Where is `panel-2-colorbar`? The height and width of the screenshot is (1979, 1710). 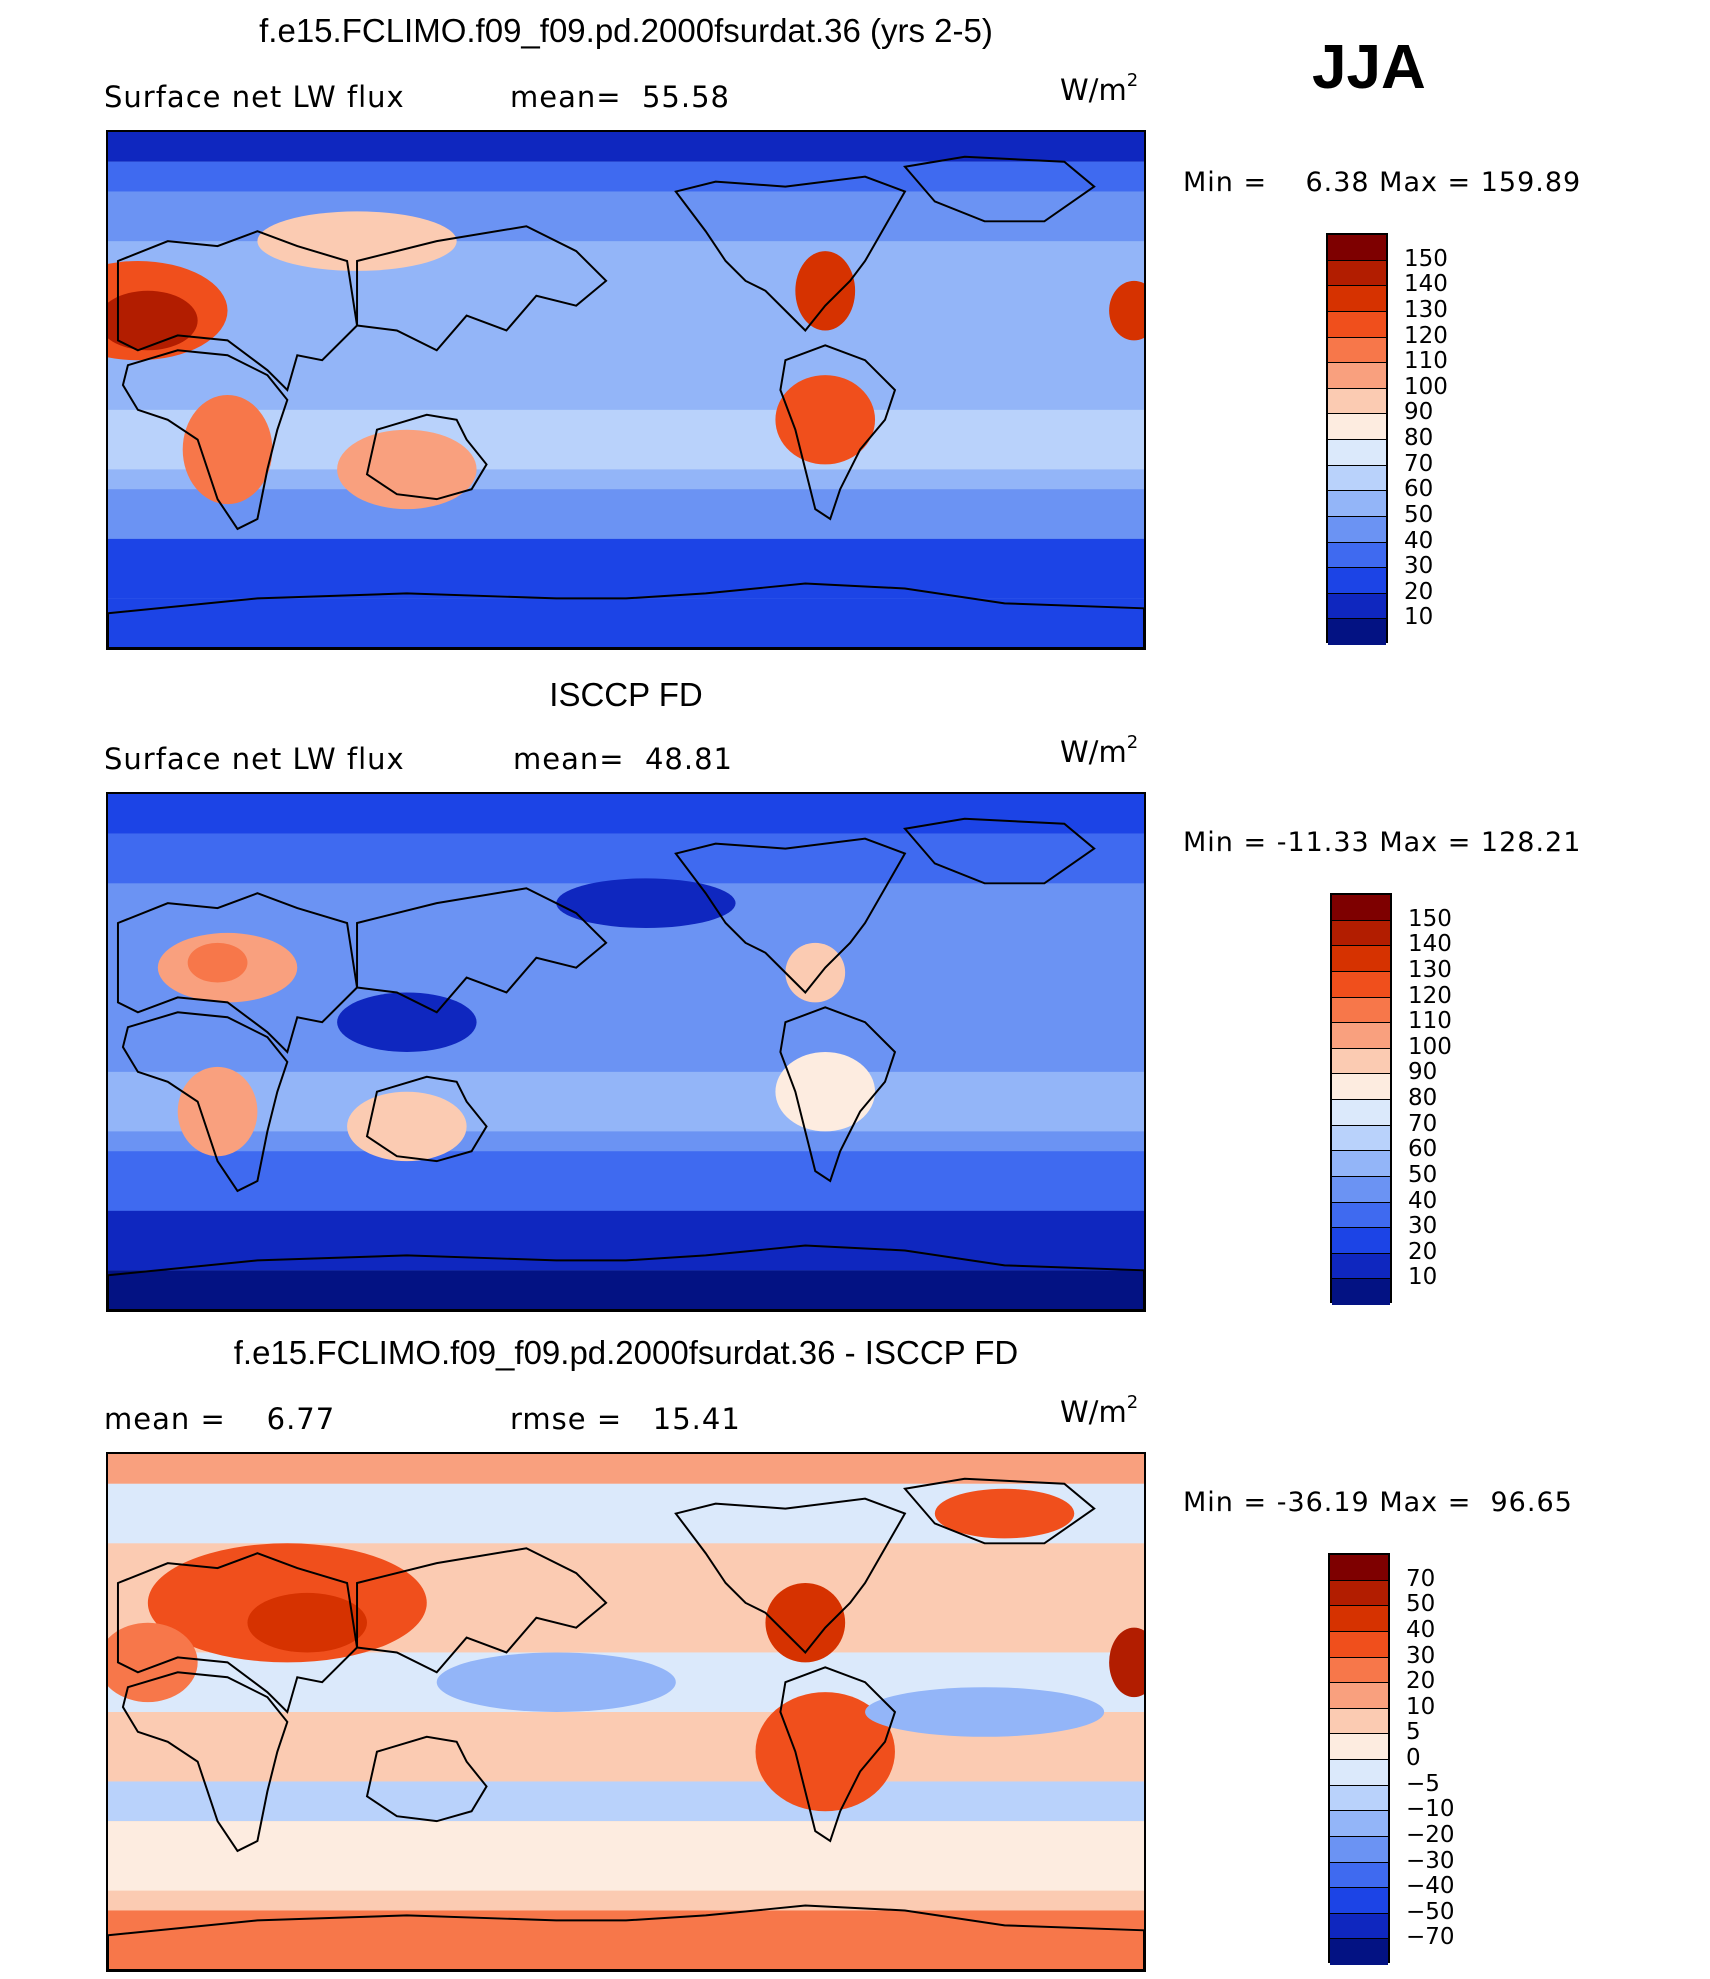
panel-2-colorbar is located at coordinates (1361, 1099).